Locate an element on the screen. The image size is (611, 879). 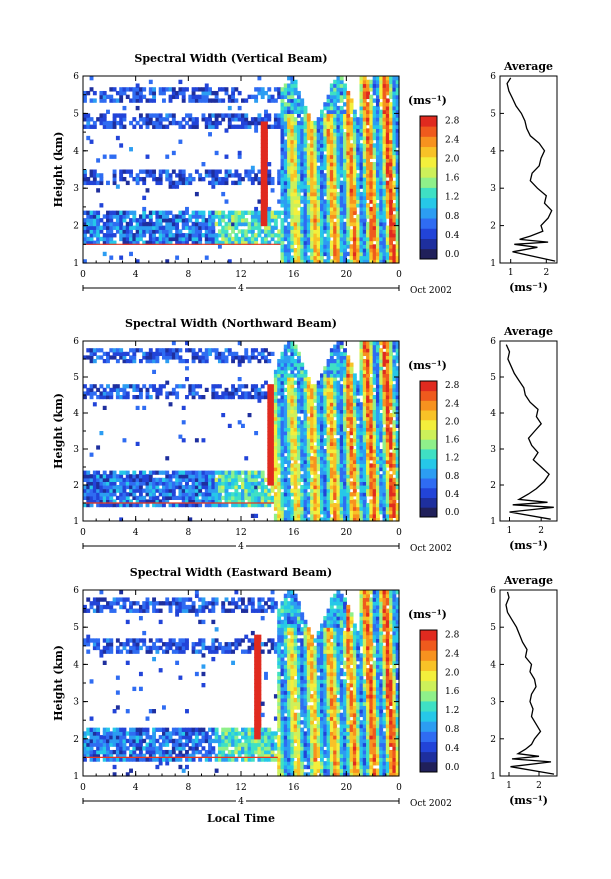
average-profile-line is located at coordinates (531, 169).